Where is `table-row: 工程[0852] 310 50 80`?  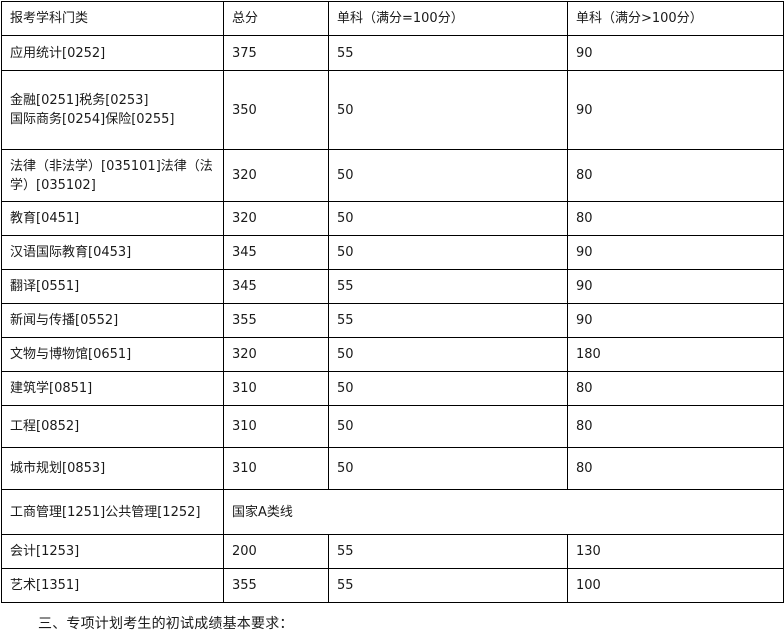
table-row: 工程[0852] 310 50 80 is located at coordinates (392, 426).